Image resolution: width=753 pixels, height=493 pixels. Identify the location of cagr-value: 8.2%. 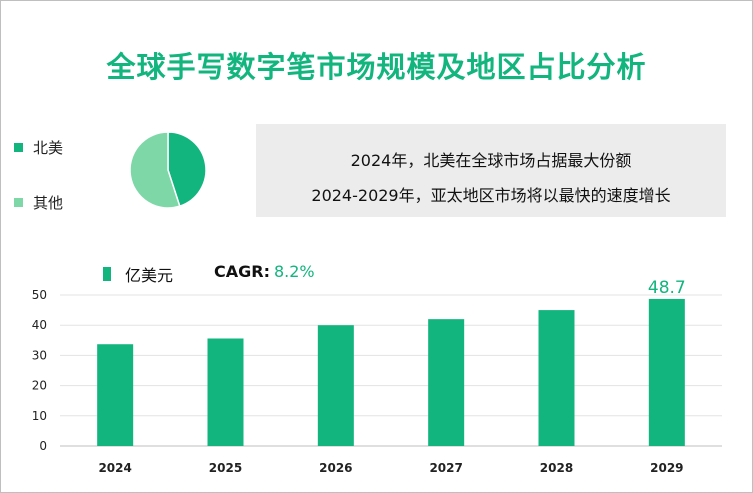
(294, 271).